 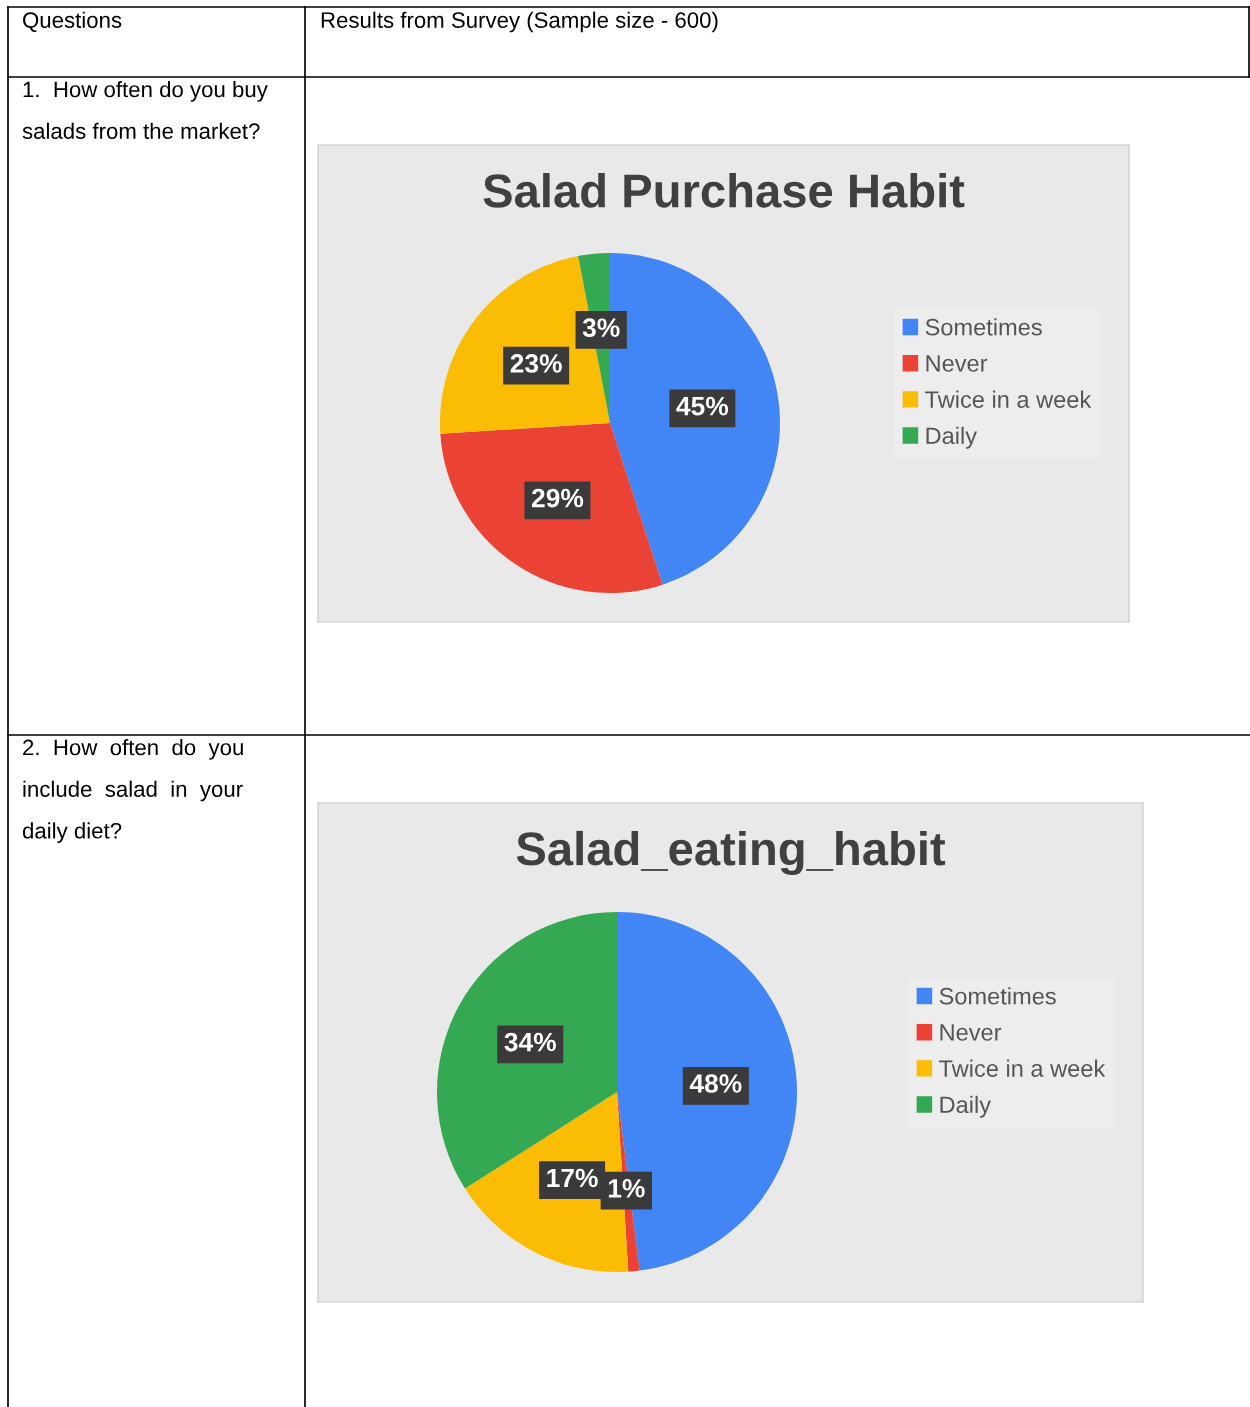 What do you see at coordinates (132, 791) in the screenshot?
I see `text: 2. How often do you include salad in your daily diet?` at bounding box center [132, 791].